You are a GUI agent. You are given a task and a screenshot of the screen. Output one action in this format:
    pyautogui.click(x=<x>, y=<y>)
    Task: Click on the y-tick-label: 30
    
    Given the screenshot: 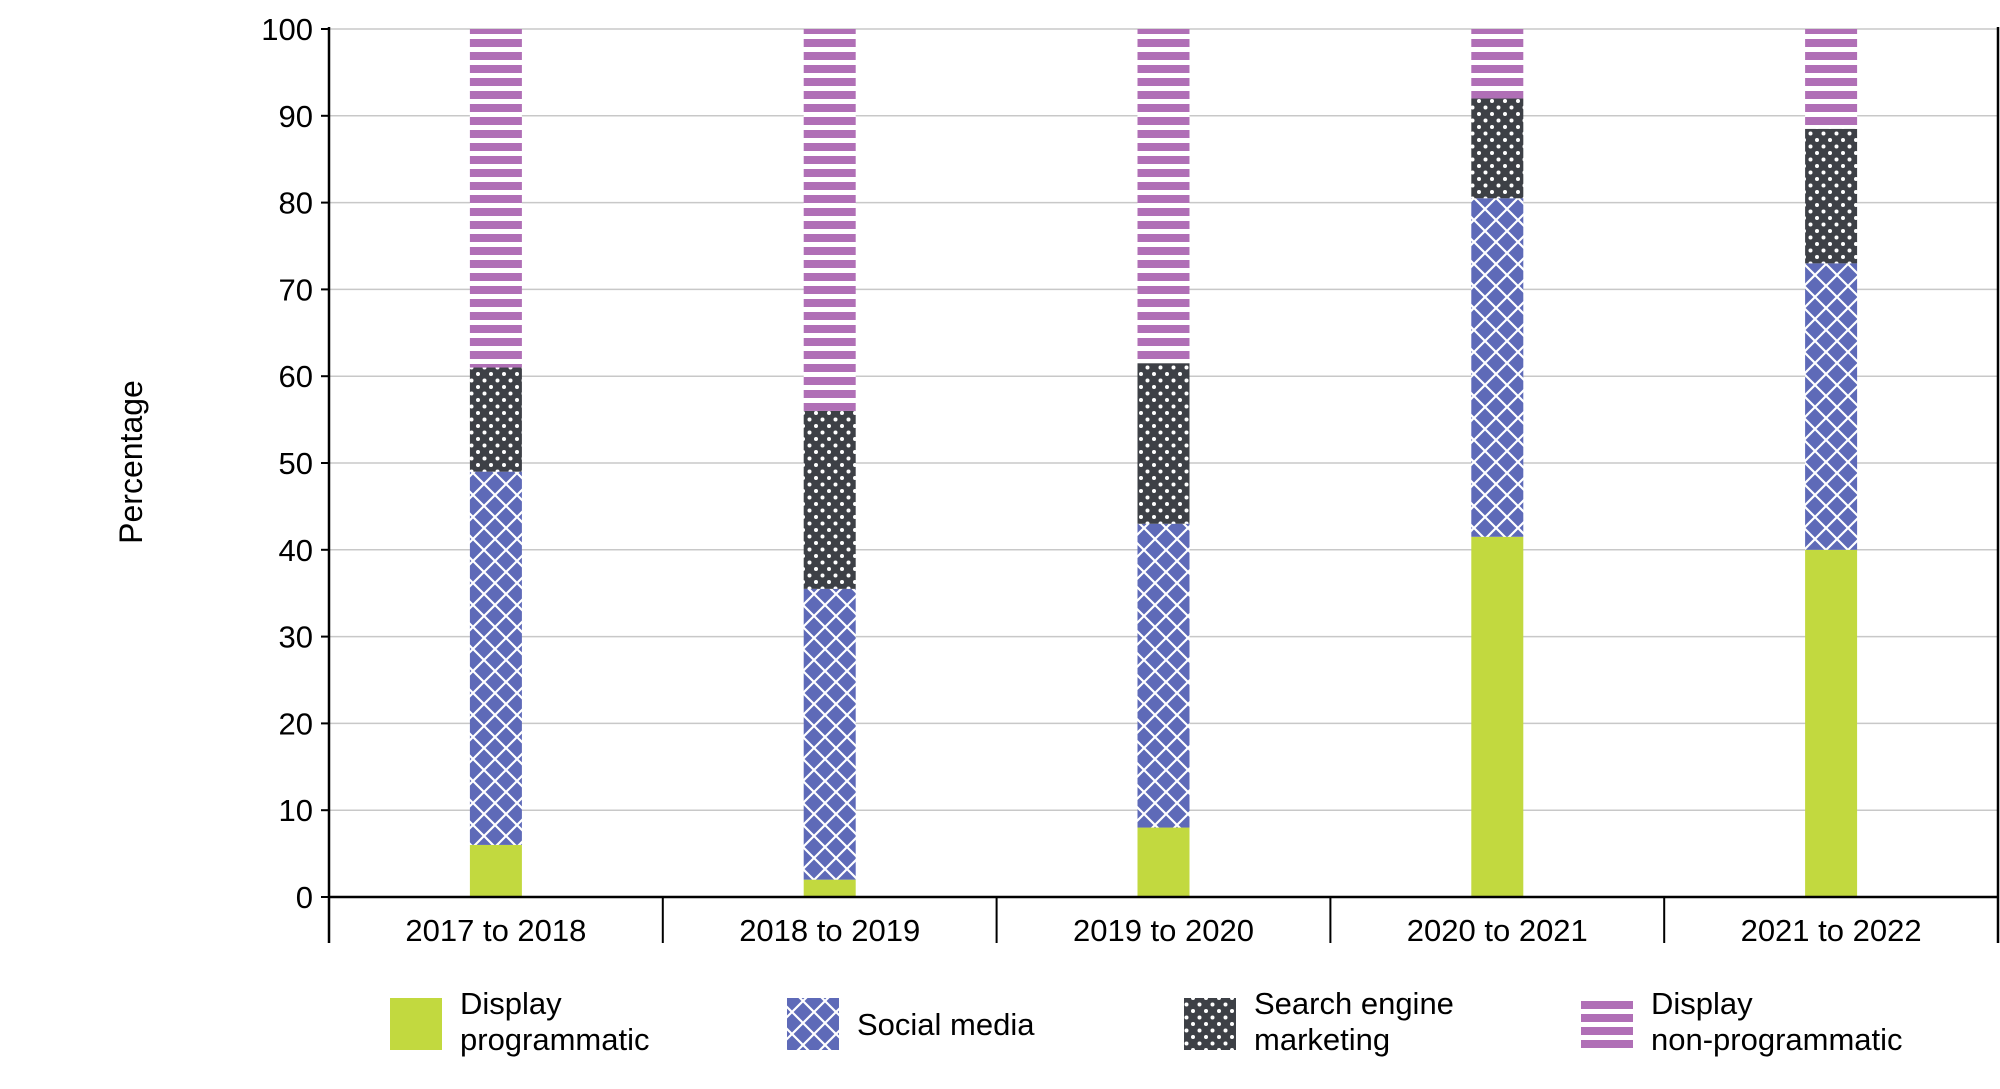 What is the action you would take?
    pyautogui.click(x=296, y=637)
    